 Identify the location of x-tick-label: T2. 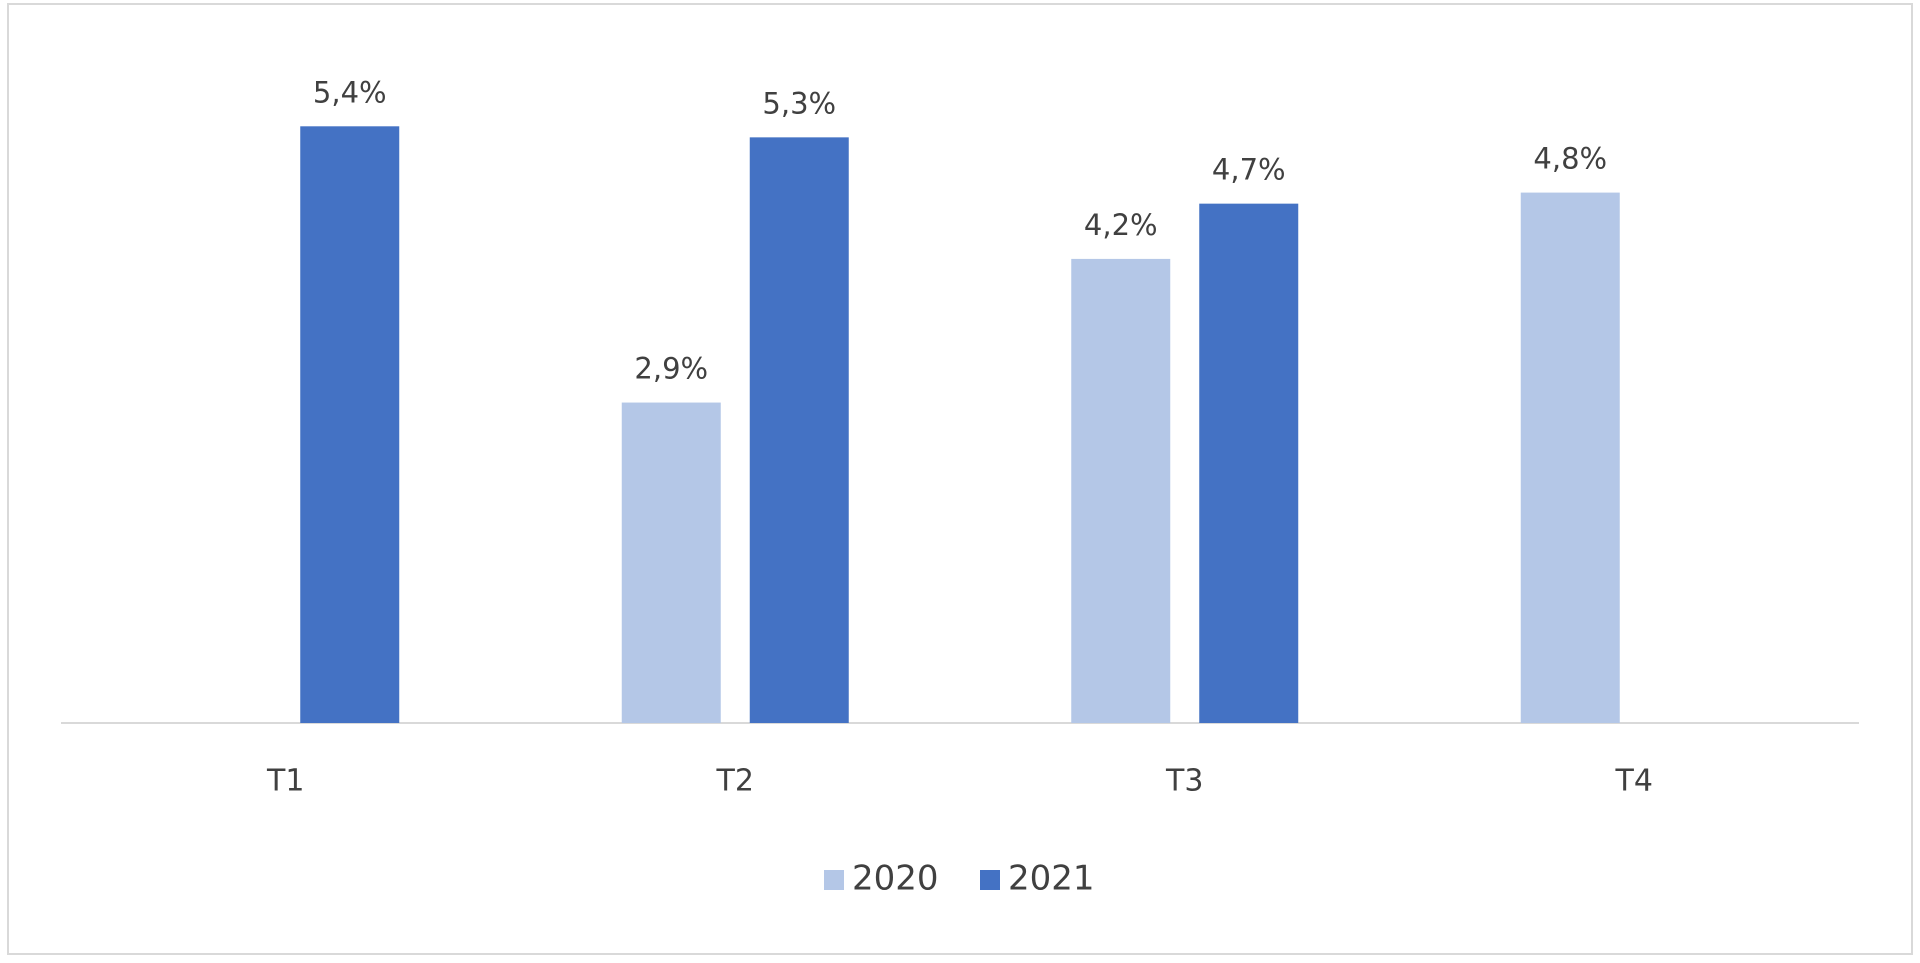
(735, 781).